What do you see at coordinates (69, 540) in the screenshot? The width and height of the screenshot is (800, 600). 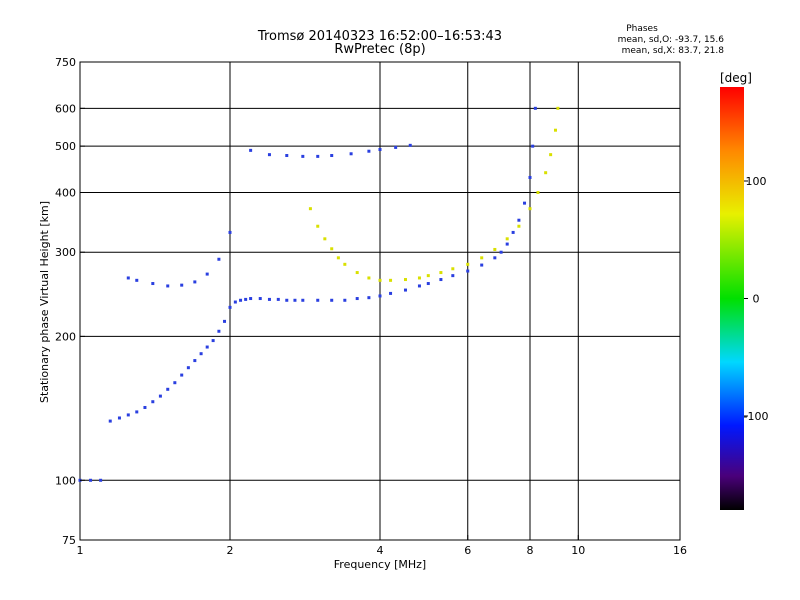 I see `y-tick-label: 75` at bounding box center [69, 540].